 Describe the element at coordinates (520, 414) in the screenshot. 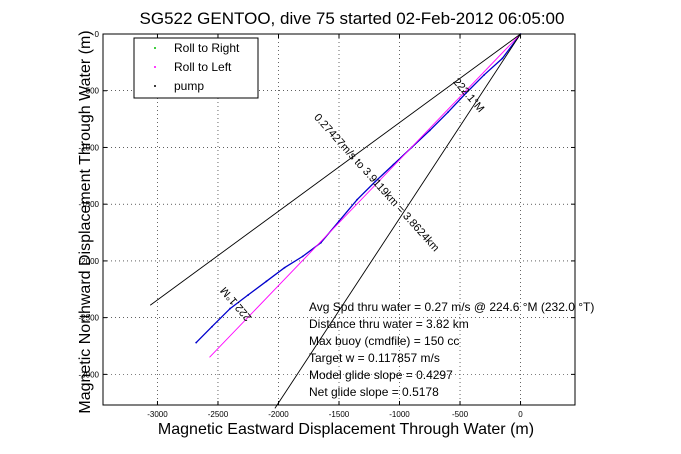

I see `x-tick-label: 0` at that location.